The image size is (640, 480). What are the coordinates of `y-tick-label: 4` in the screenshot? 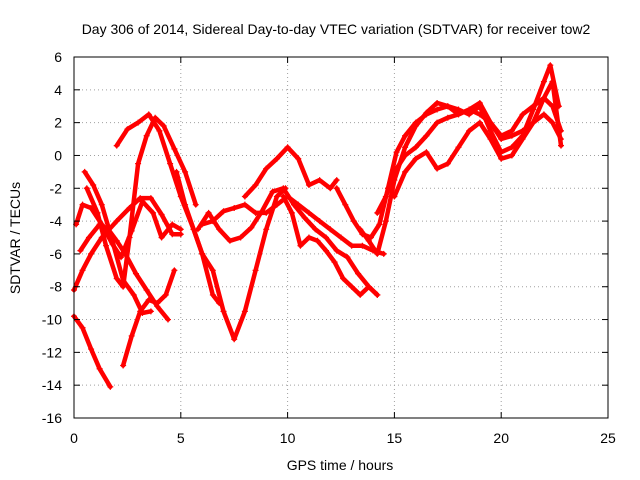 It's located at (58, 90).